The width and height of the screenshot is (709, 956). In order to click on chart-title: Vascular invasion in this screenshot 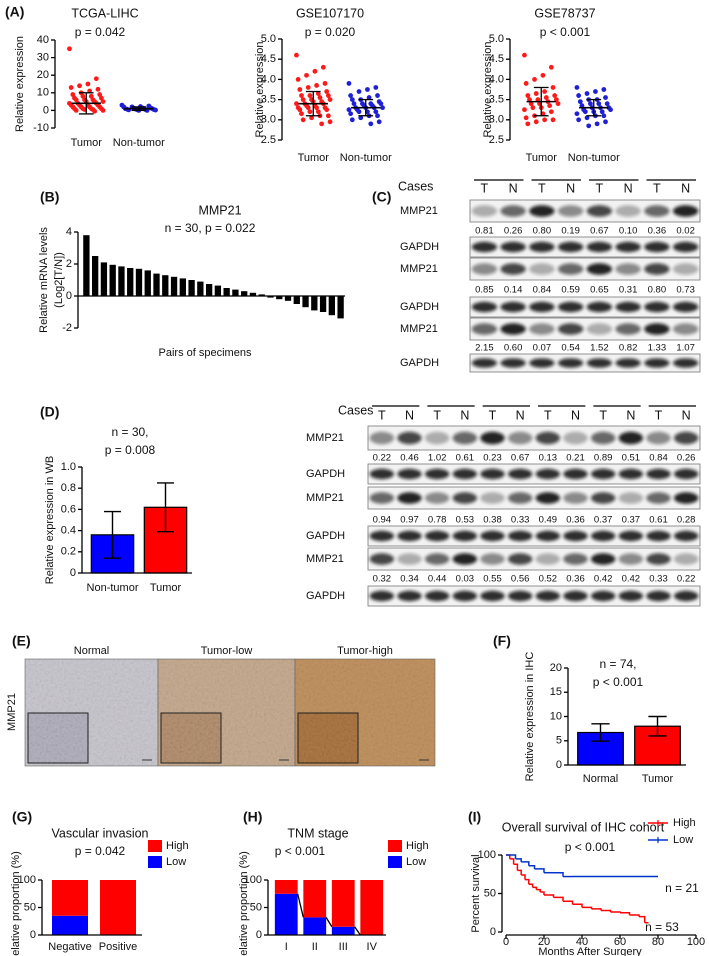, I will do `click(99, 833)`.